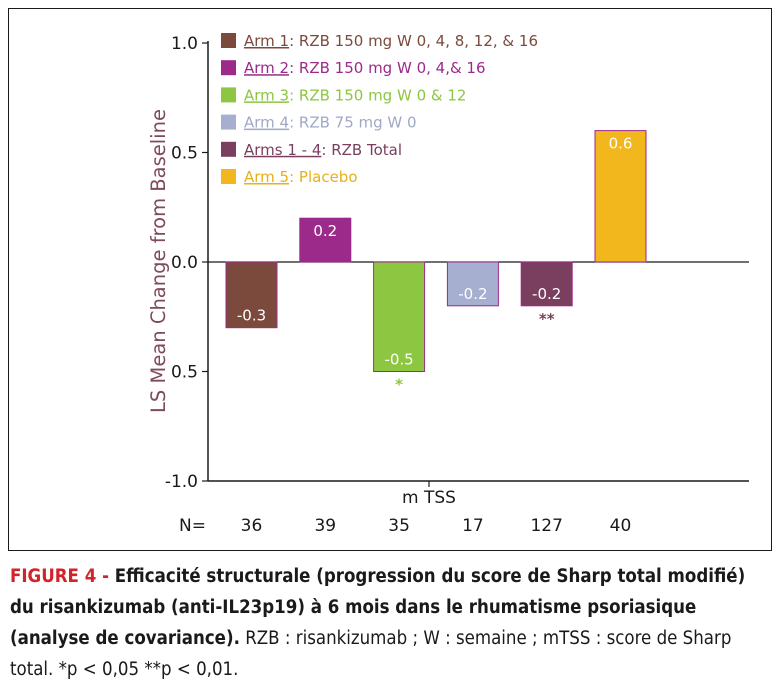  Describe the element at coordinates (266, 68) in the screenshot. I see `legend-arm: Arm 2` at that location.